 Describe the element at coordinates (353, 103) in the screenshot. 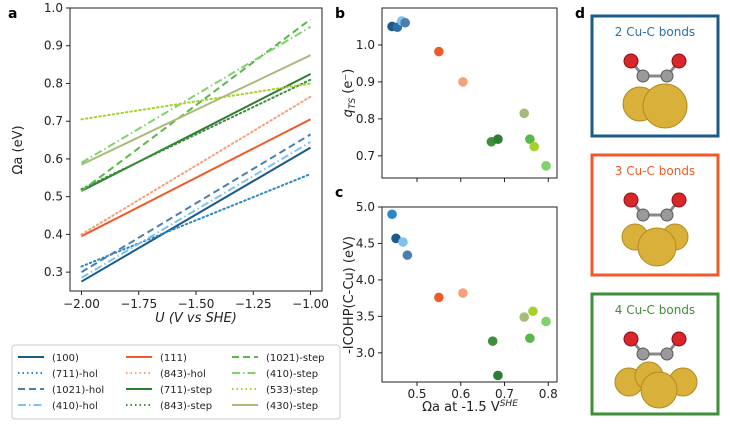

I see `panel-b-ylabel-sub: TS` at that location.